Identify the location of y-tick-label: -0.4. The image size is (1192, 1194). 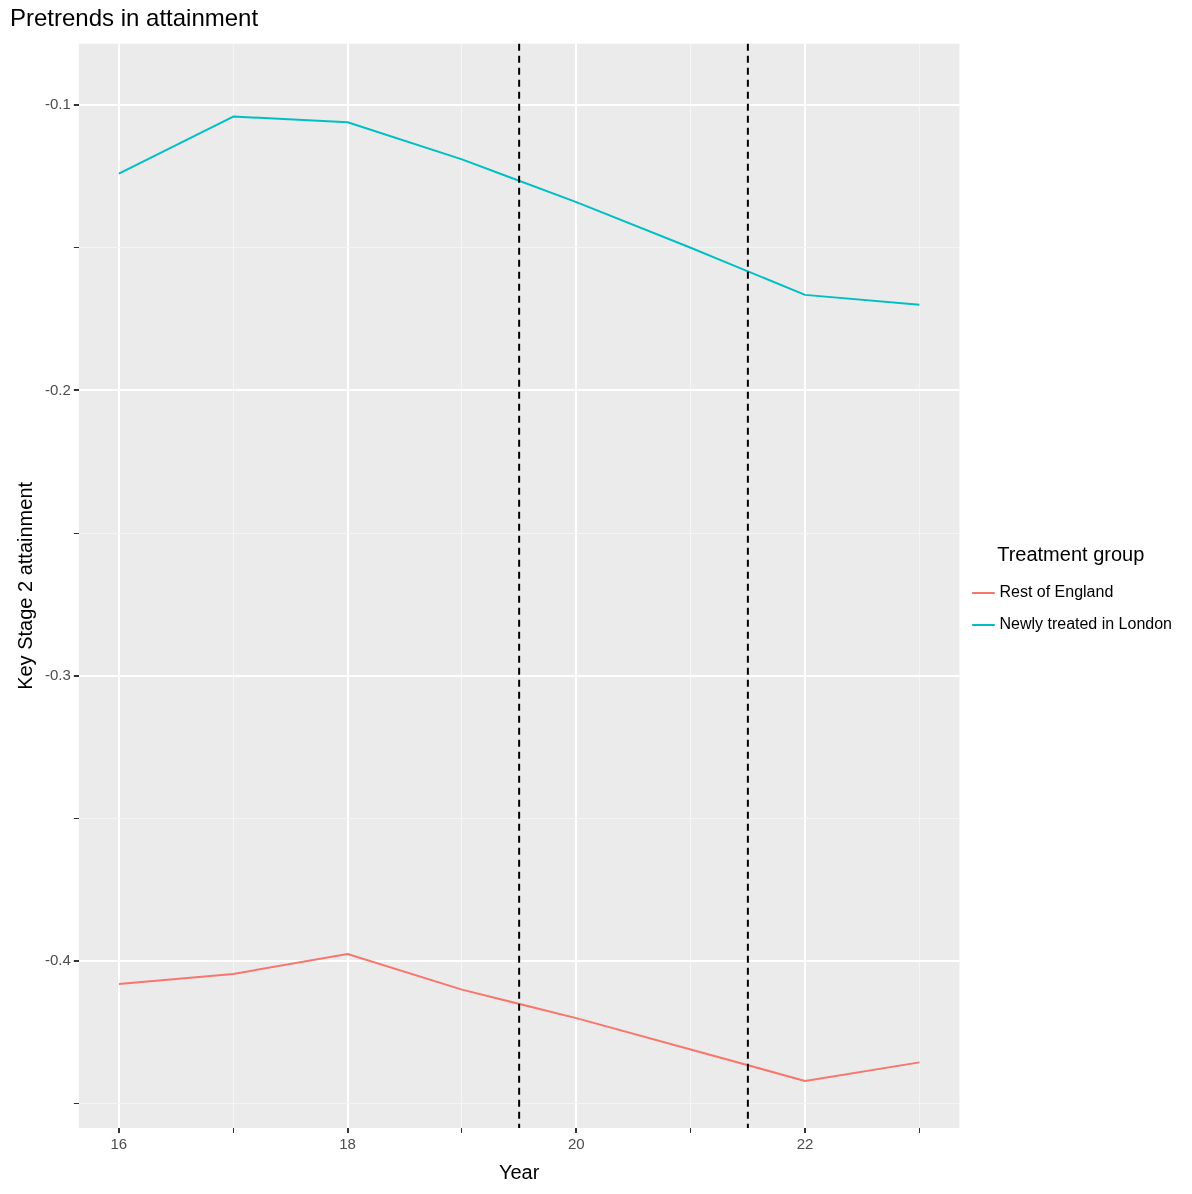
(57, 960).